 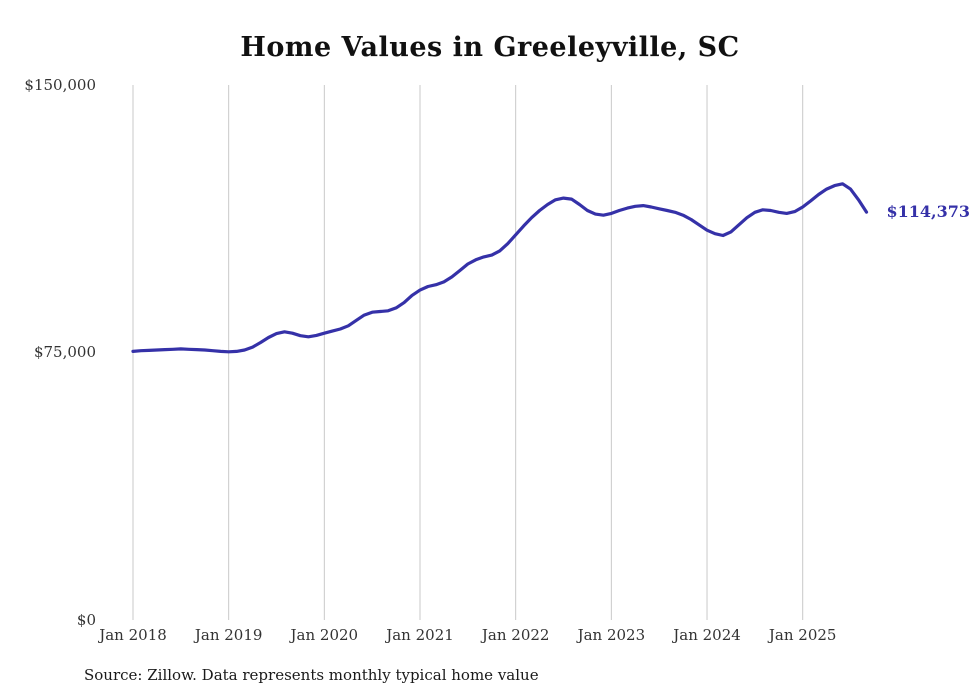 I want to click on end-value-label: $114,373, so click(x=928, y=212).